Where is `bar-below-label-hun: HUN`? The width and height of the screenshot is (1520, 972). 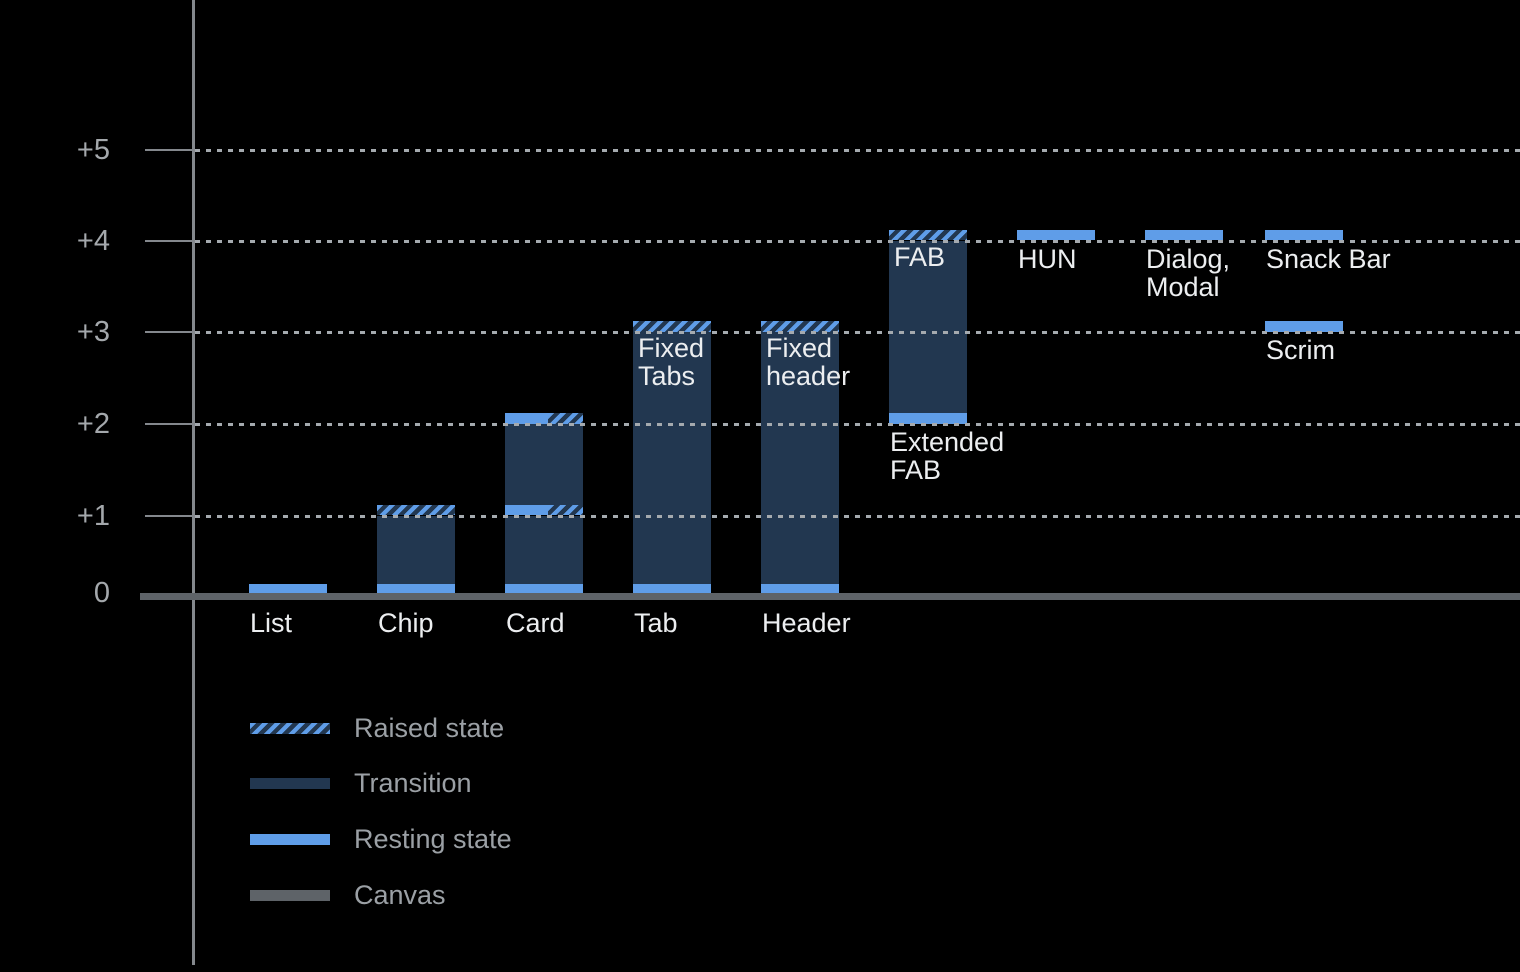 bar-below-label-hun: HUN is located at coordinates (1047, 258).